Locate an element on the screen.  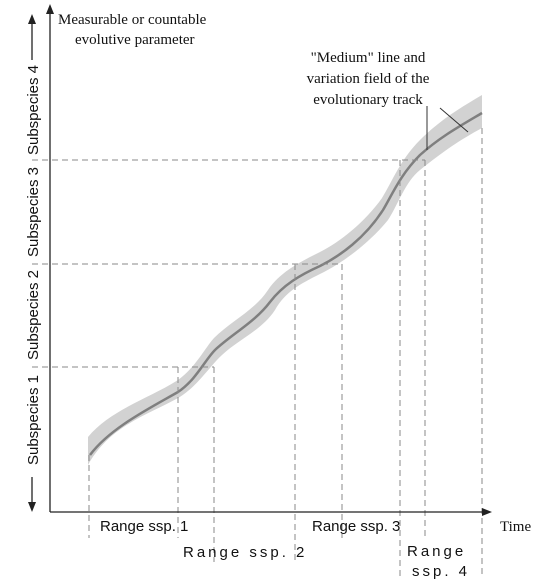
range-ssp1-label: Range ssp. 1 is located at coordinates (144, 526).